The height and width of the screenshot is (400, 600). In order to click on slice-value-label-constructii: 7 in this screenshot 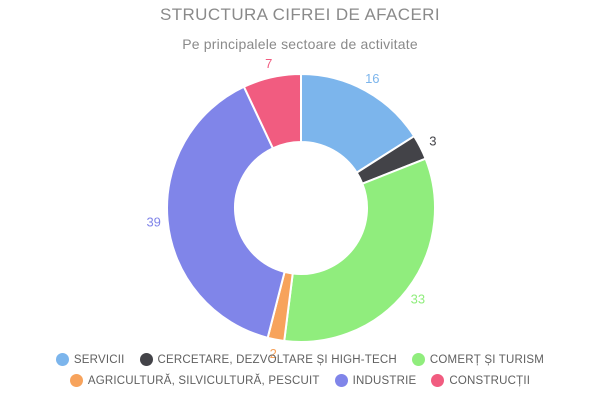, I will do `click(268, 63)`.